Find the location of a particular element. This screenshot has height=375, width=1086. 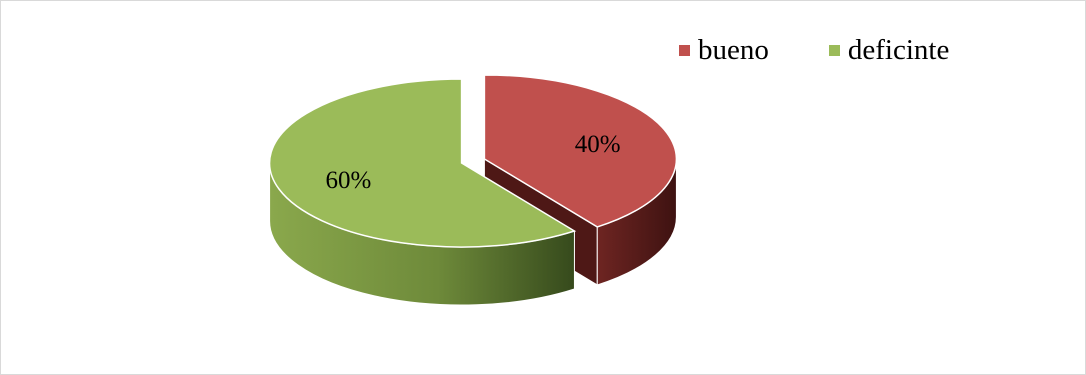

legend-swatch-deficinte is located at coordinates (834, 50).